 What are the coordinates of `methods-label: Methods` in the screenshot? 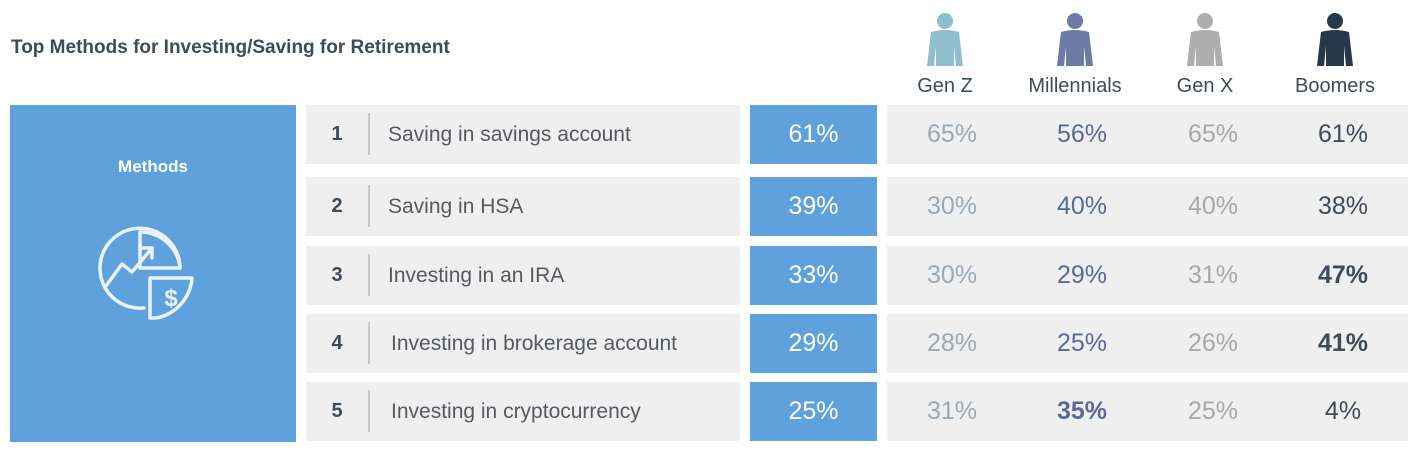 It's located at (153, 166).